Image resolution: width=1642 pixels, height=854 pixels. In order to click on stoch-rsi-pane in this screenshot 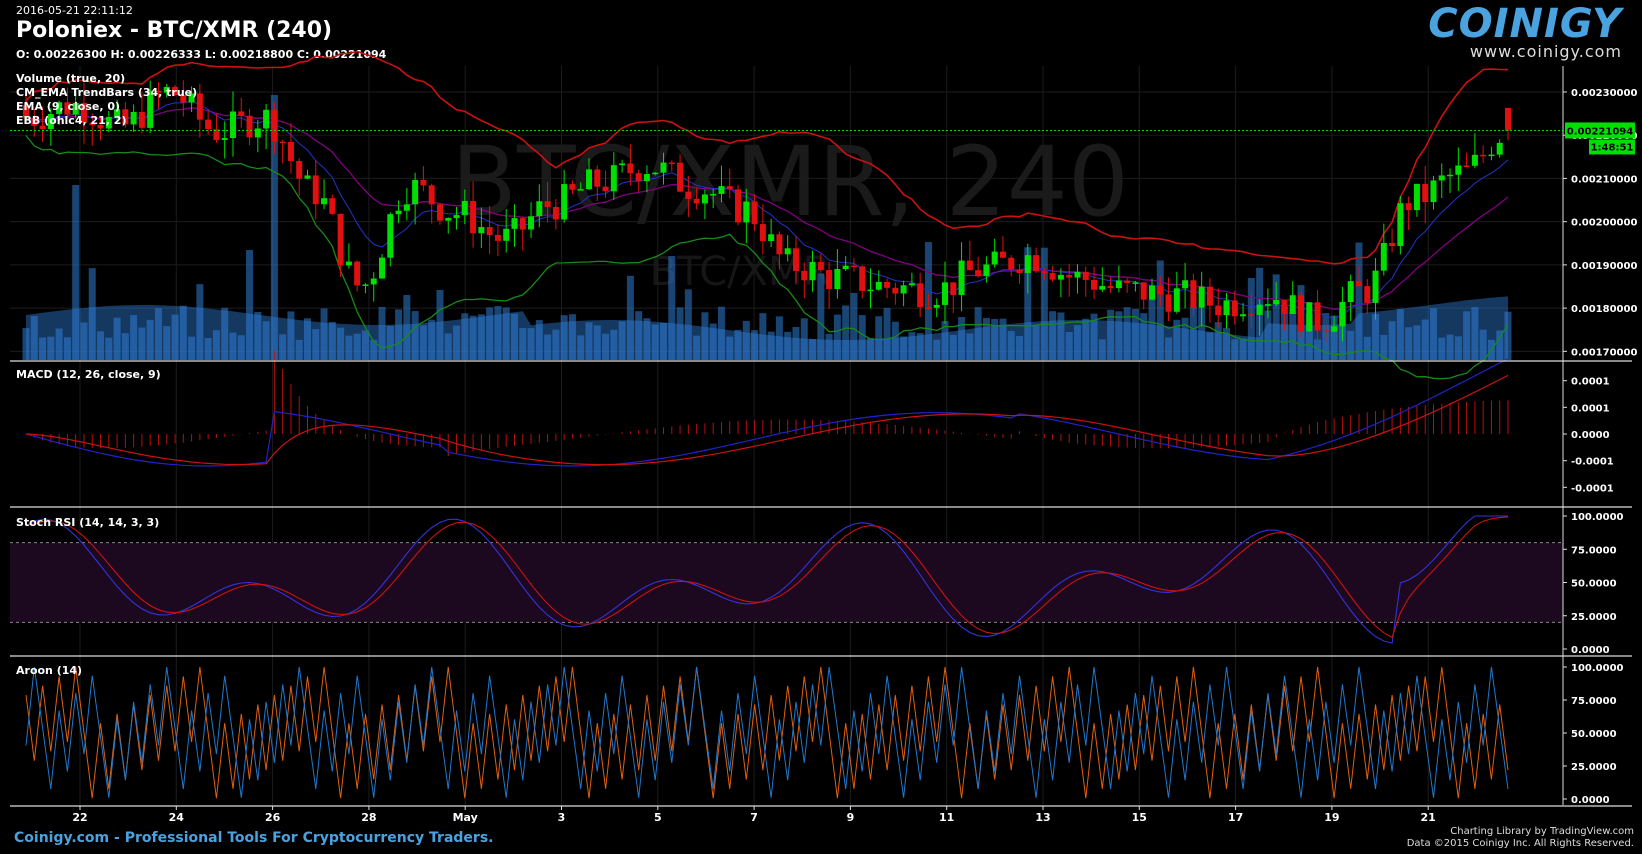, I will do `click(786, 579)`.